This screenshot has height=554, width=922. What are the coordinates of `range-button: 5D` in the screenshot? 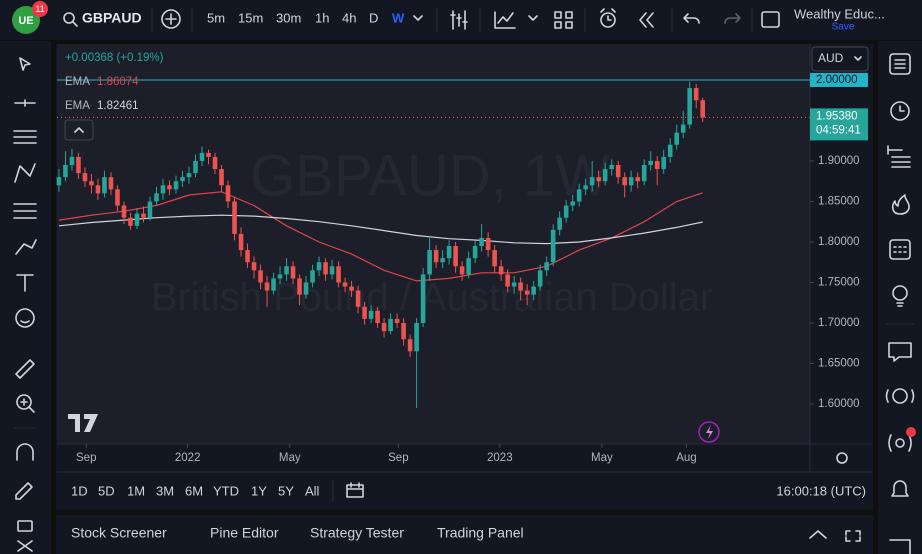 It's located at (106, 490).